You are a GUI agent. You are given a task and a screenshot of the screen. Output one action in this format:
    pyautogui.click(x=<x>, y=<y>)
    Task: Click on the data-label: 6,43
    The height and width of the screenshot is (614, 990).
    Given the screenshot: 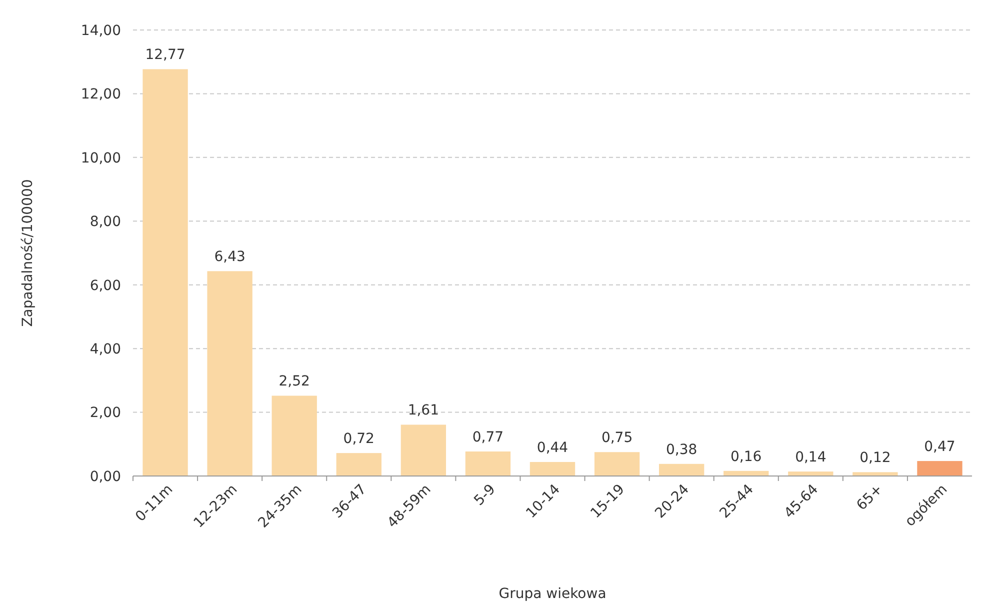 What is the action you would take?
    pyautogui.click(x=230, y=257)
    